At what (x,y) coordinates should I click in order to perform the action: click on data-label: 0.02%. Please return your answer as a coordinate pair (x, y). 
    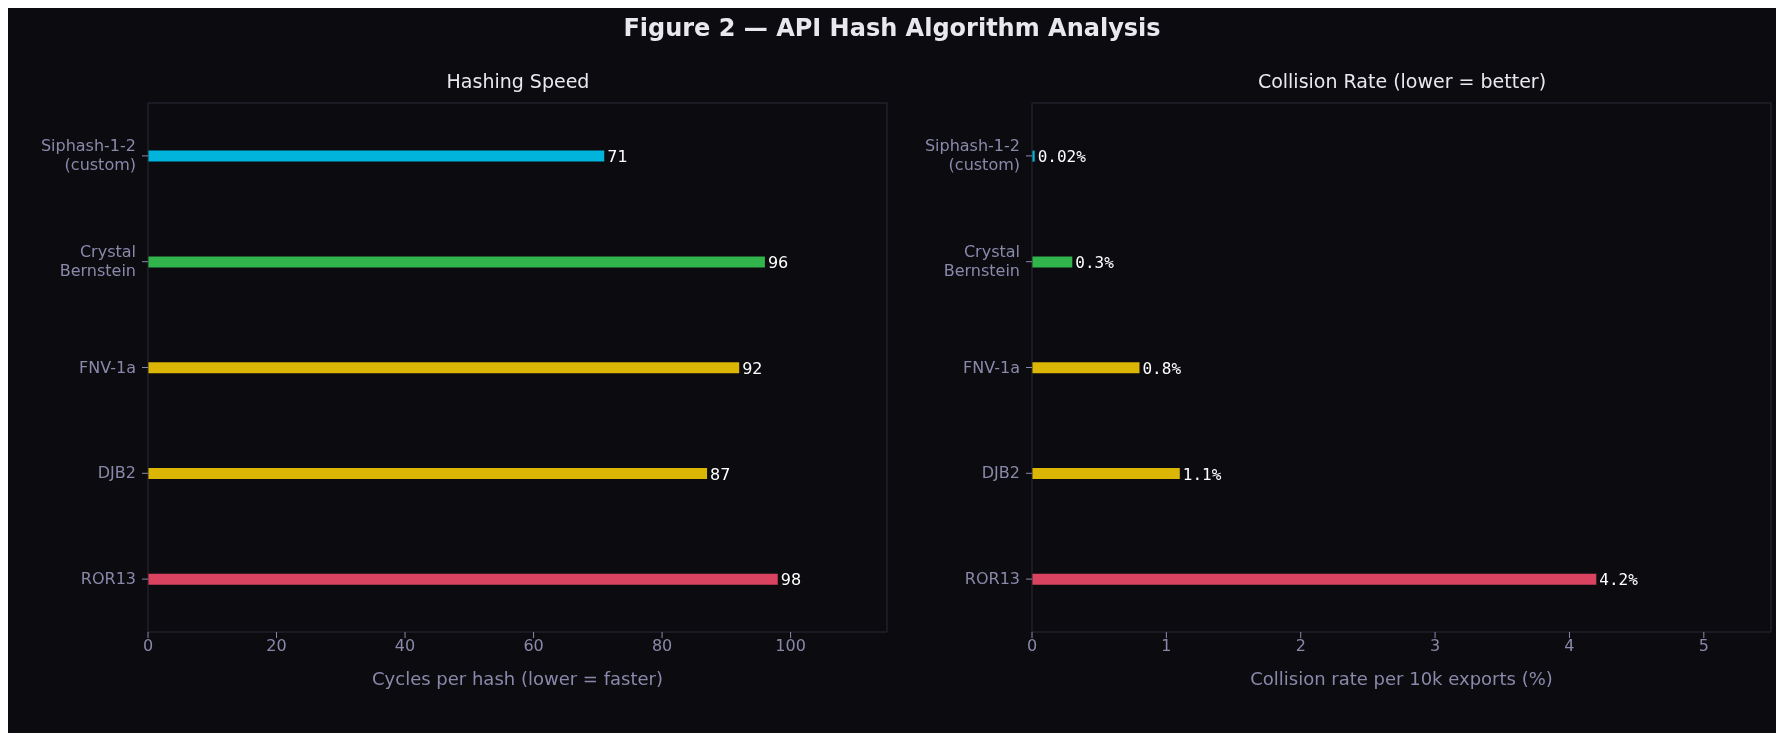
    Looking at the image, I should click on (1062, 157).